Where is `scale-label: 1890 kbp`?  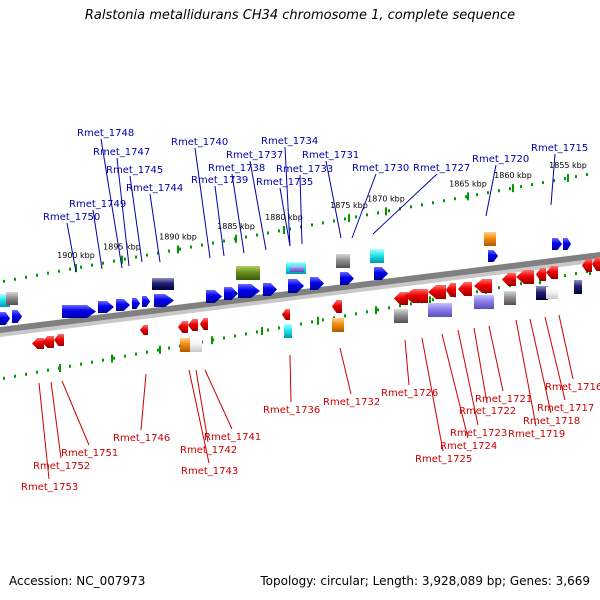
scale-label: 1890 kbp is located at coordinates (178, 236).